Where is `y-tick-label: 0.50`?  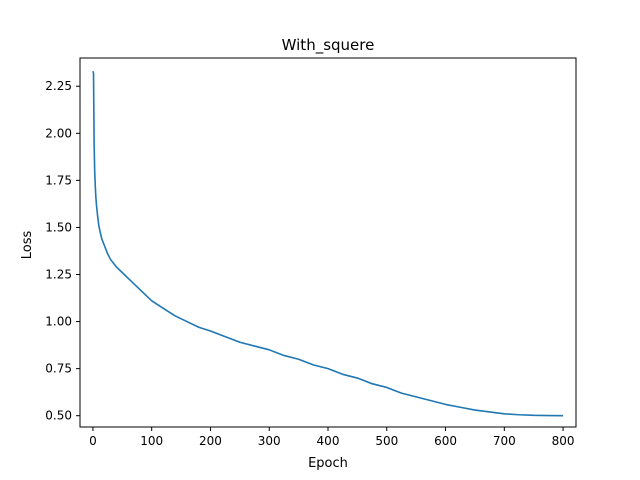
y-tick-label: 0.50 is located at coordinates (58, 416).